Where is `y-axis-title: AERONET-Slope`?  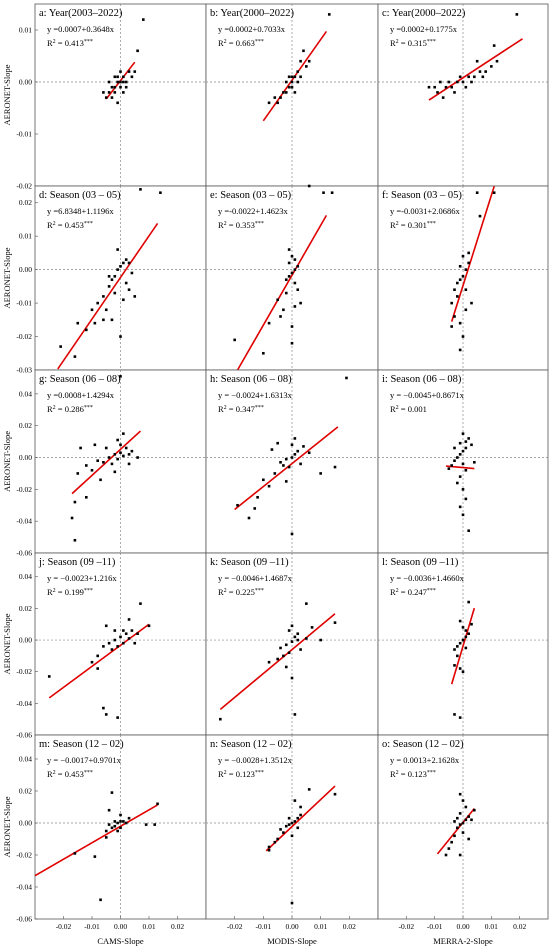
y-axis-title: AERONET-Slope is located at coordinates (7, 826).